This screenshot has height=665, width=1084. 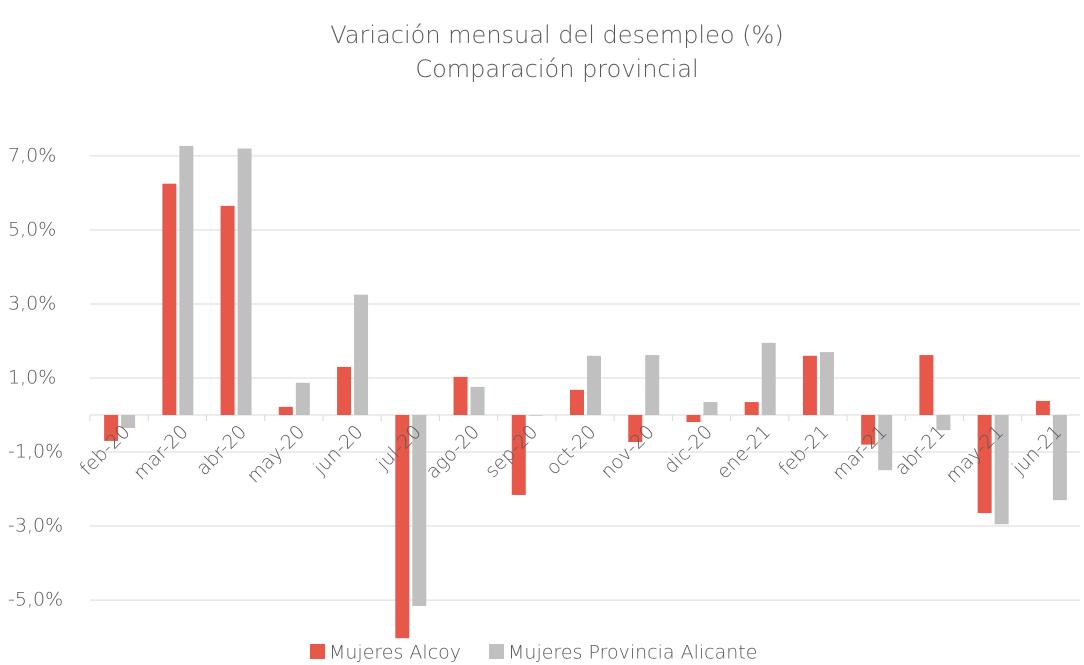 What do you see at coordinates (338, 450) in the screenshot?
I see `x-tick-label: jun-20` at bounding box center [338, 450].